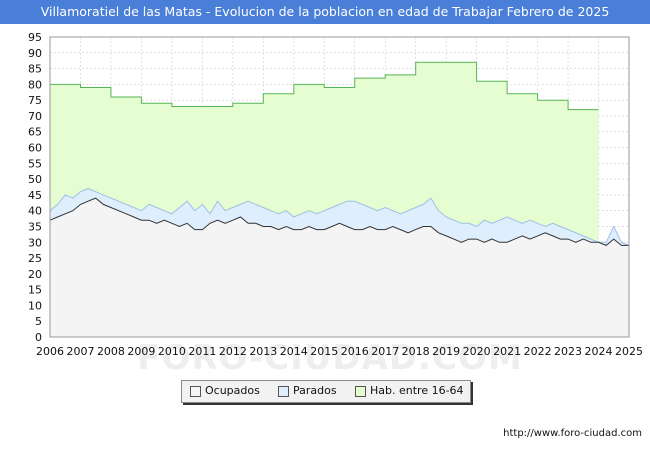 The height and width of the screenshot is (450, 650). Describe the element at coordinates (507, 351) in the screenshot. I see `x-tick-label: 2021` at that location.